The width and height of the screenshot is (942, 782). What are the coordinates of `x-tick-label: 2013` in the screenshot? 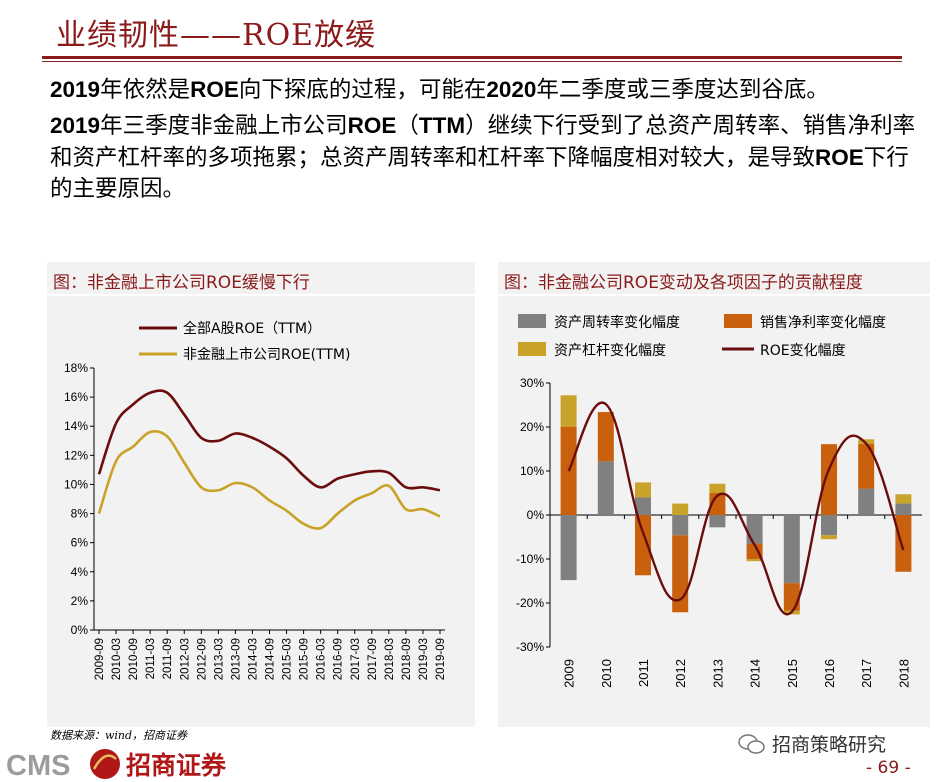 It's located at (717, 673).